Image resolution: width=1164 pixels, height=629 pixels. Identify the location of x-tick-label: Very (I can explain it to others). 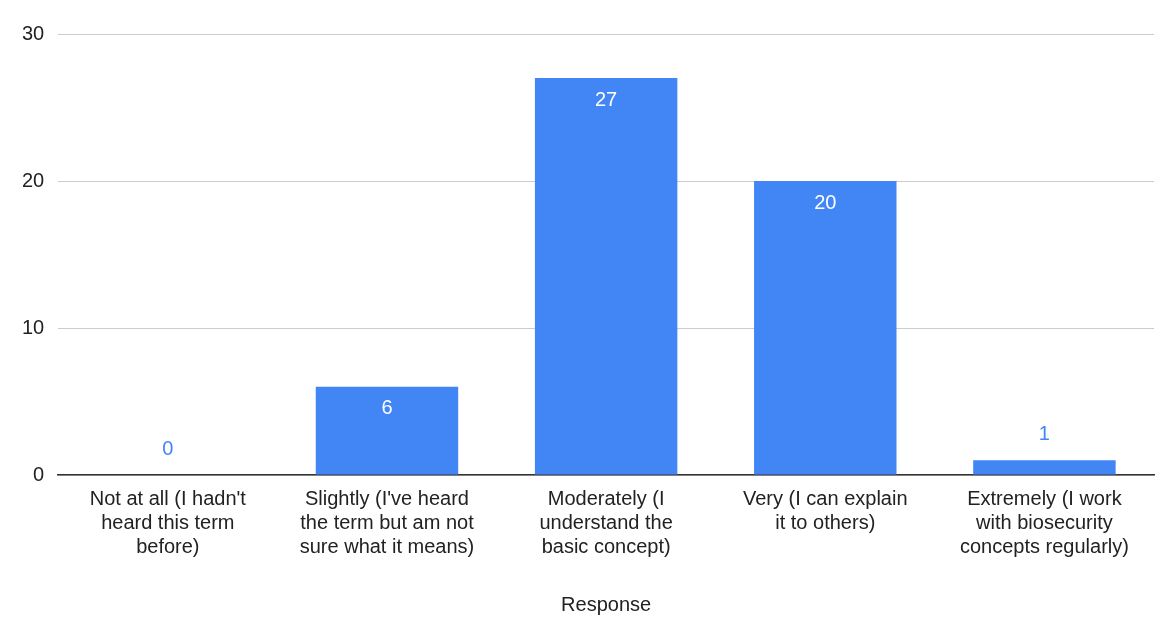
(825, 509).